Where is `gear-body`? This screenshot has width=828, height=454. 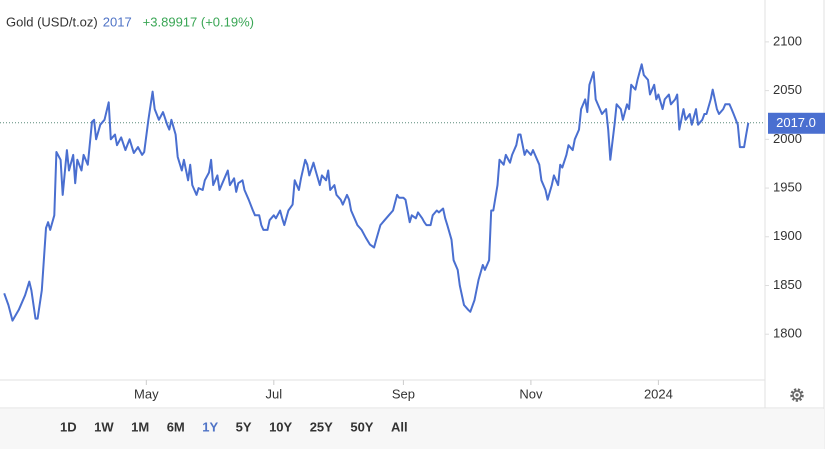
gear-body is located at coordinates (797, 395).